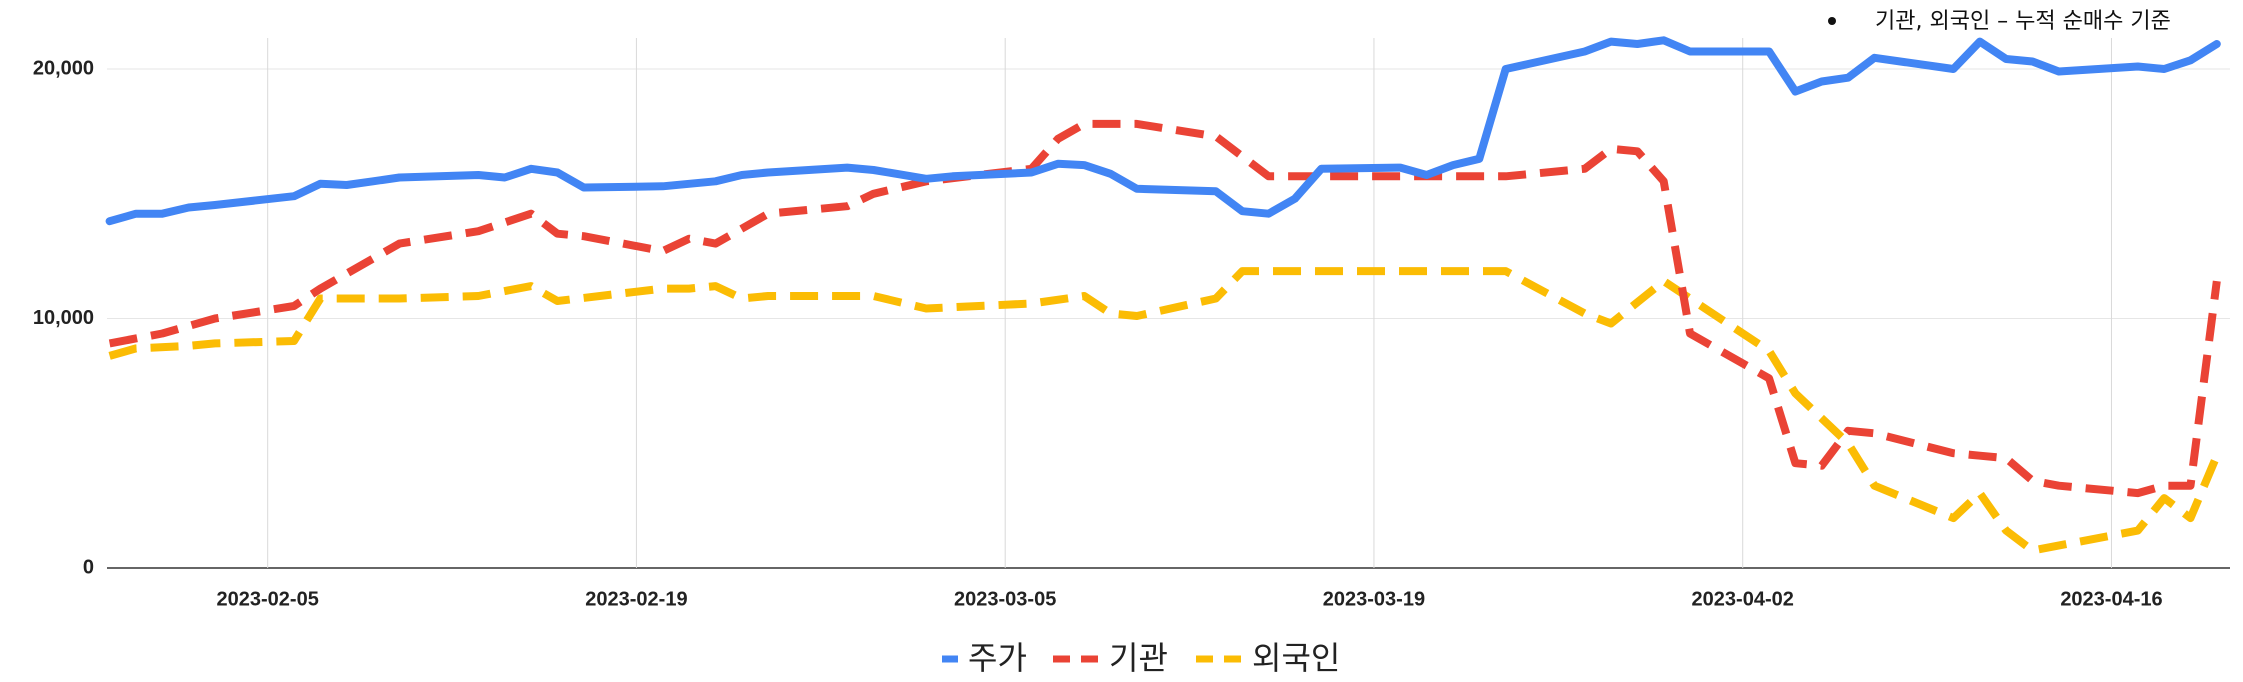 The image size is (2243, 682). I want to click on x-tick-label: 2023-03-19, so click(1374, 599).